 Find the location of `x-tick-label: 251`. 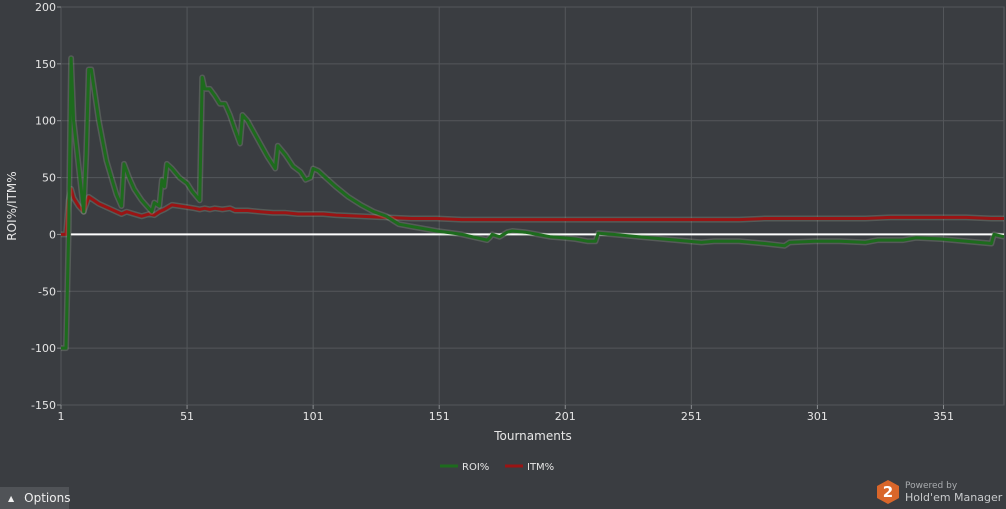

x-tick-label: 251 is located at coordinates (691, 416).